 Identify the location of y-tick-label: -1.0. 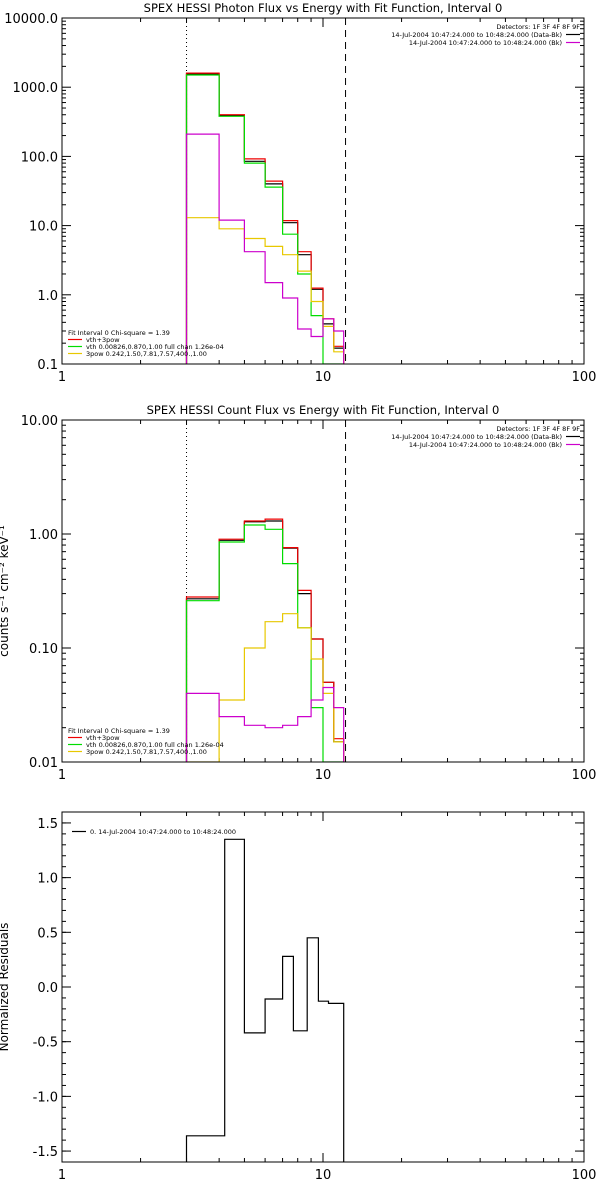
(45, 1097).